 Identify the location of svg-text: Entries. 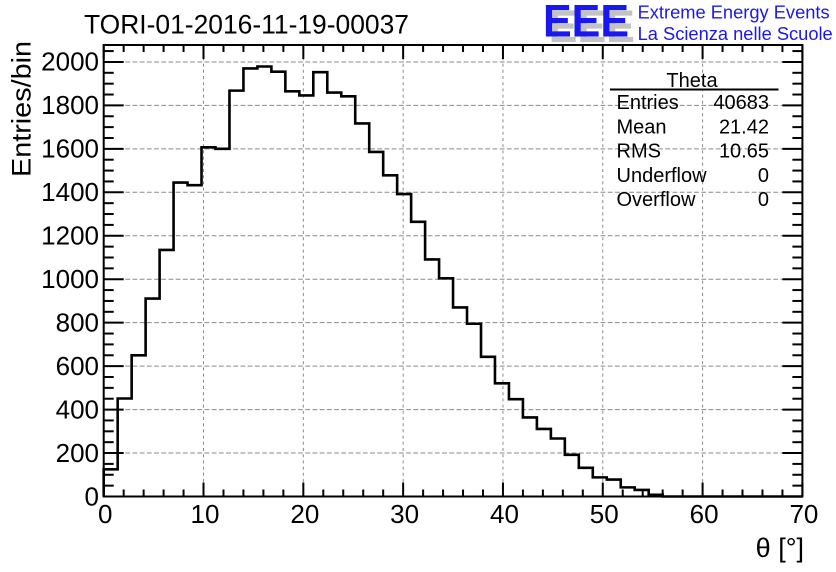
(648, 103).